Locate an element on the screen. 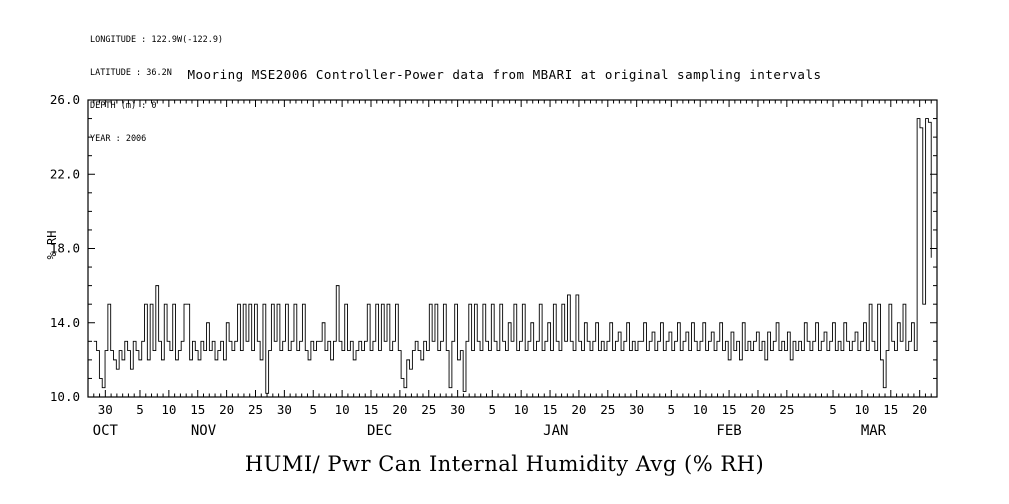 This screenshot has width=1009, height=504. svg-text: OCT is located at coordinates (106, 431).